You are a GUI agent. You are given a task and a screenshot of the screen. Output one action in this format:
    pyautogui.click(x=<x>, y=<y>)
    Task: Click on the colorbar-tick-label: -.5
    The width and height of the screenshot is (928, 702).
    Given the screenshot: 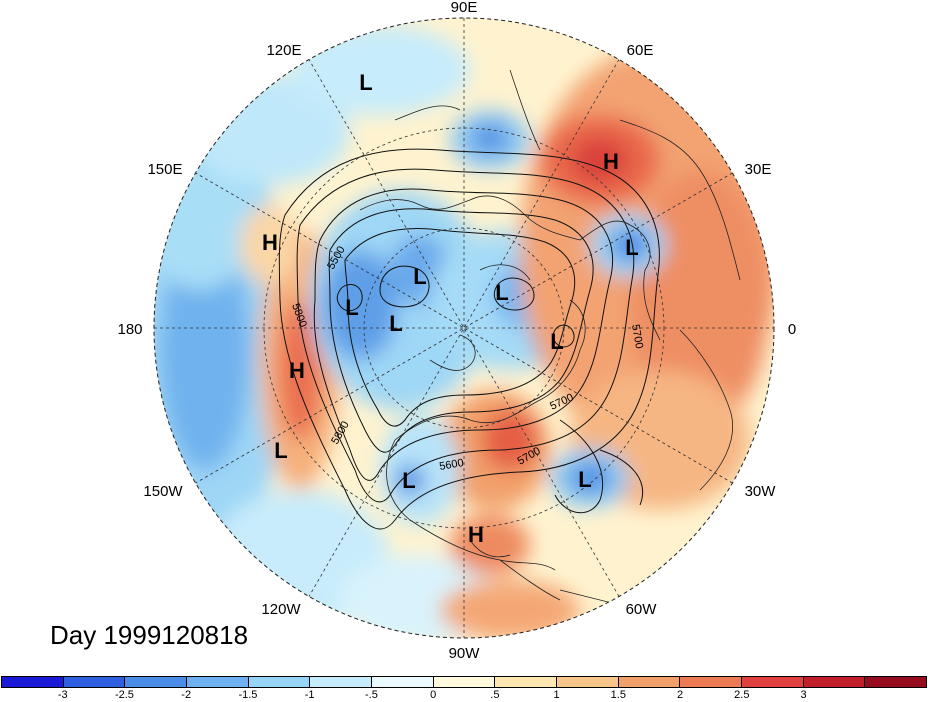 What is the action you would take?
    pyautogui.click(x=371, y=695)
    